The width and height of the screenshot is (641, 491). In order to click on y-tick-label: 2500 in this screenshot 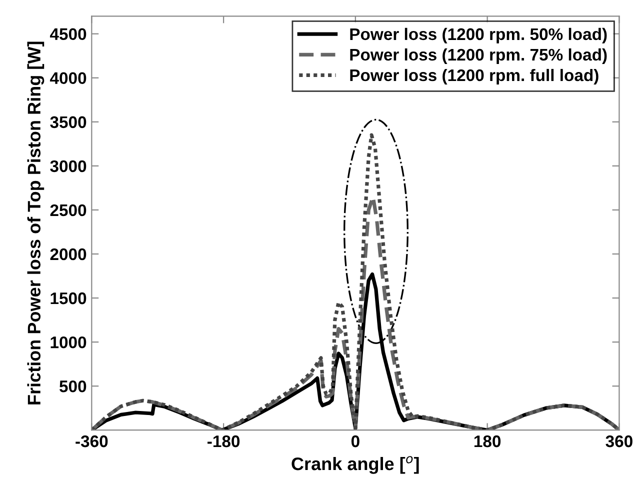, I will do `click(68, 210)`.